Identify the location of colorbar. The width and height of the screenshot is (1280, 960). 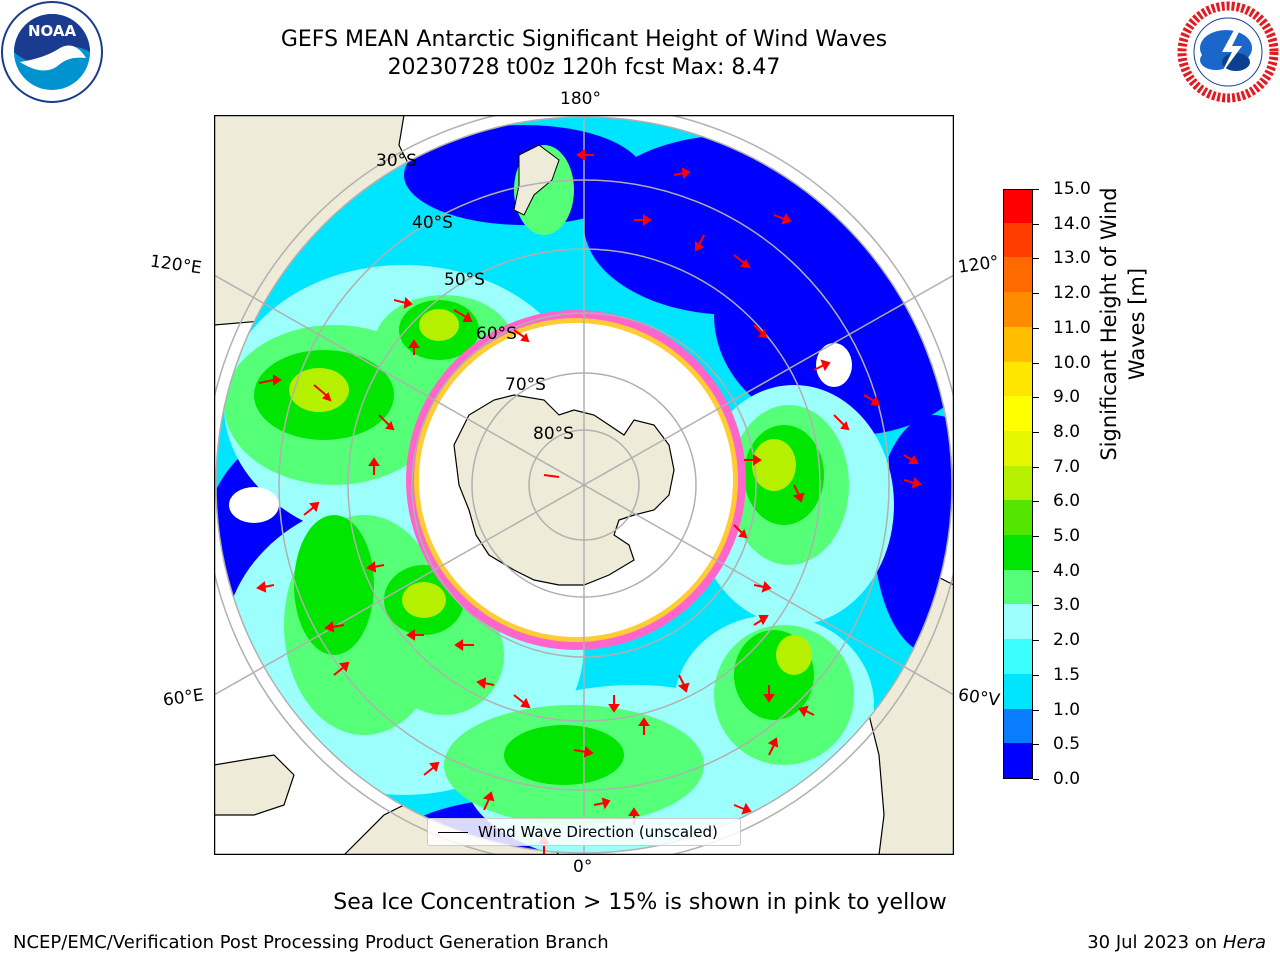
(1018, 484).